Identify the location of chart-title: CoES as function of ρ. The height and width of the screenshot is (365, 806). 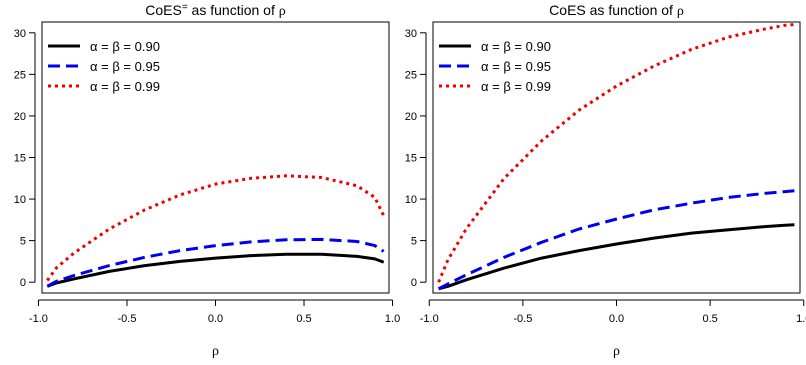
(616, 10).